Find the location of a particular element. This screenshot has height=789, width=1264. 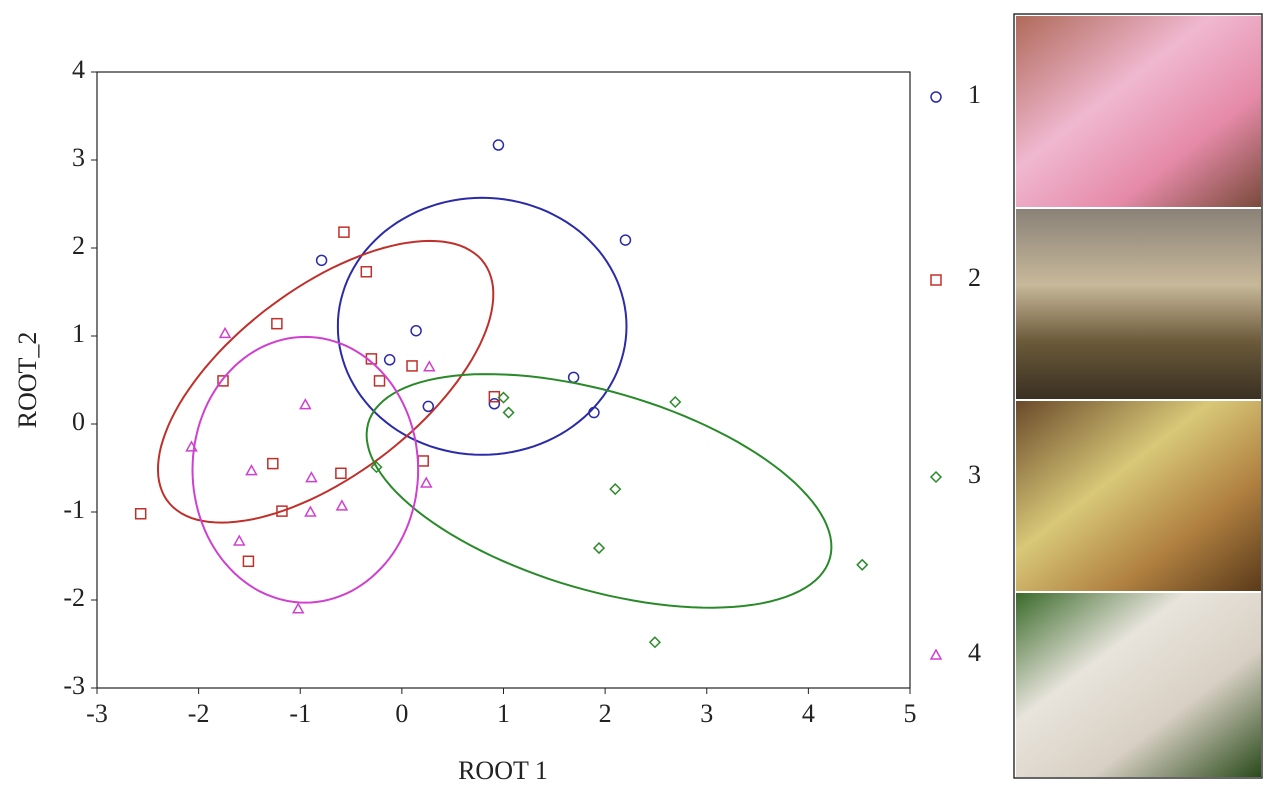

legend-label: 1 is located at coordinates (974, 94).